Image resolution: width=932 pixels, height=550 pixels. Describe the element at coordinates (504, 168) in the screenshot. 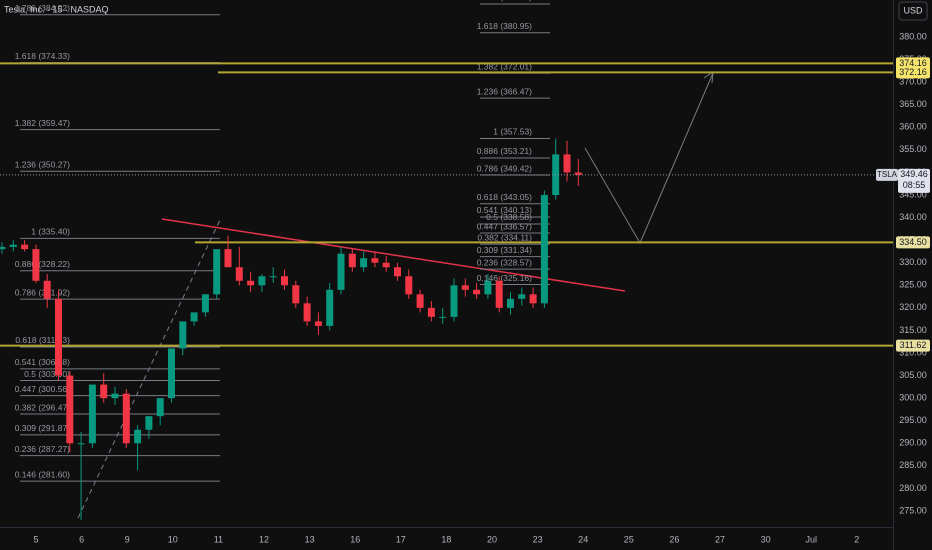

I see `fib-label: 0.786 (349.42)` at that location.